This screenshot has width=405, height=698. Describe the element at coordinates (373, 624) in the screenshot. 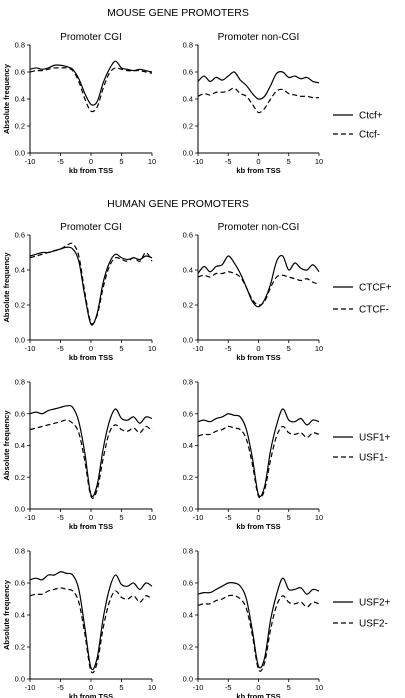

I see `legend-label: USF2-` at that location.